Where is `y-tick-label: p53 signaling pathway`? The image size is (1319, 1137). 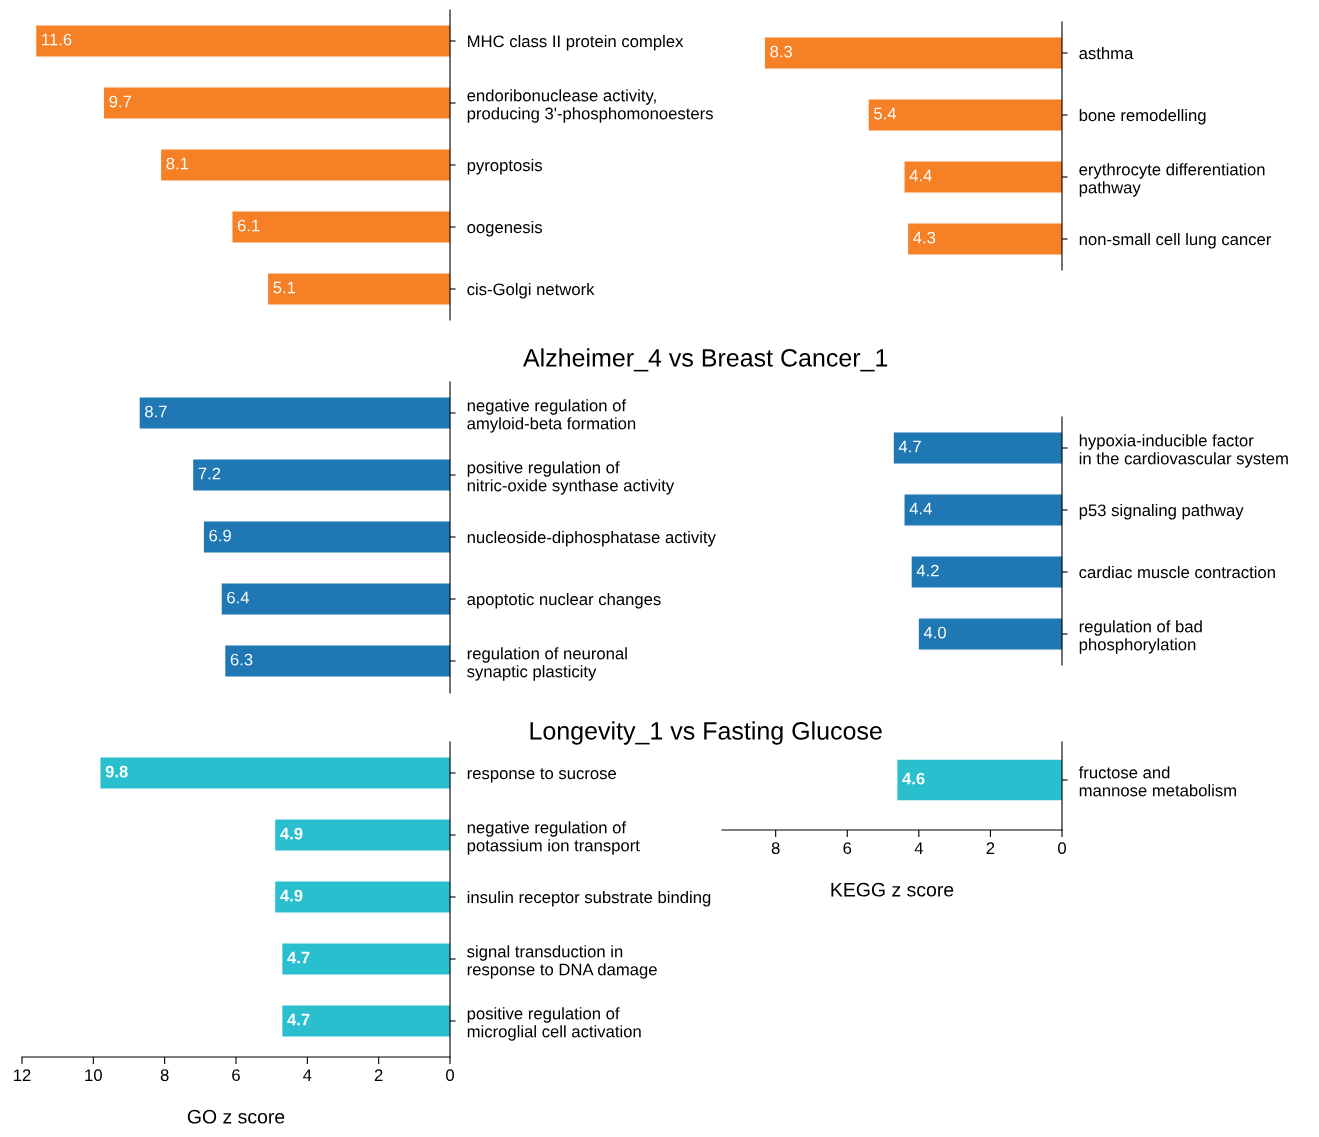
y-tick-label: p53 signaling pathway is located at coordinates (1161, 511).